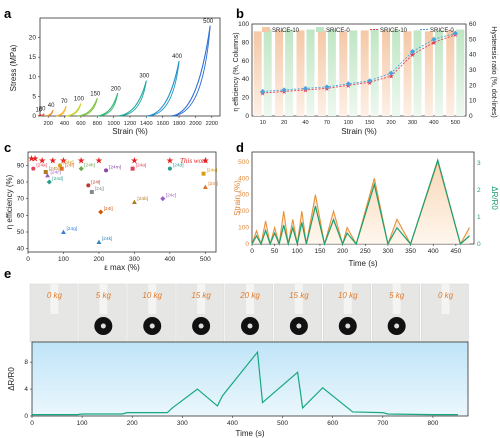 The height and width of the screenshot is (438, 500). Describe the element at coordinates (177, 57) in the screenshot. I see `curve-label-400: 400` at that location.